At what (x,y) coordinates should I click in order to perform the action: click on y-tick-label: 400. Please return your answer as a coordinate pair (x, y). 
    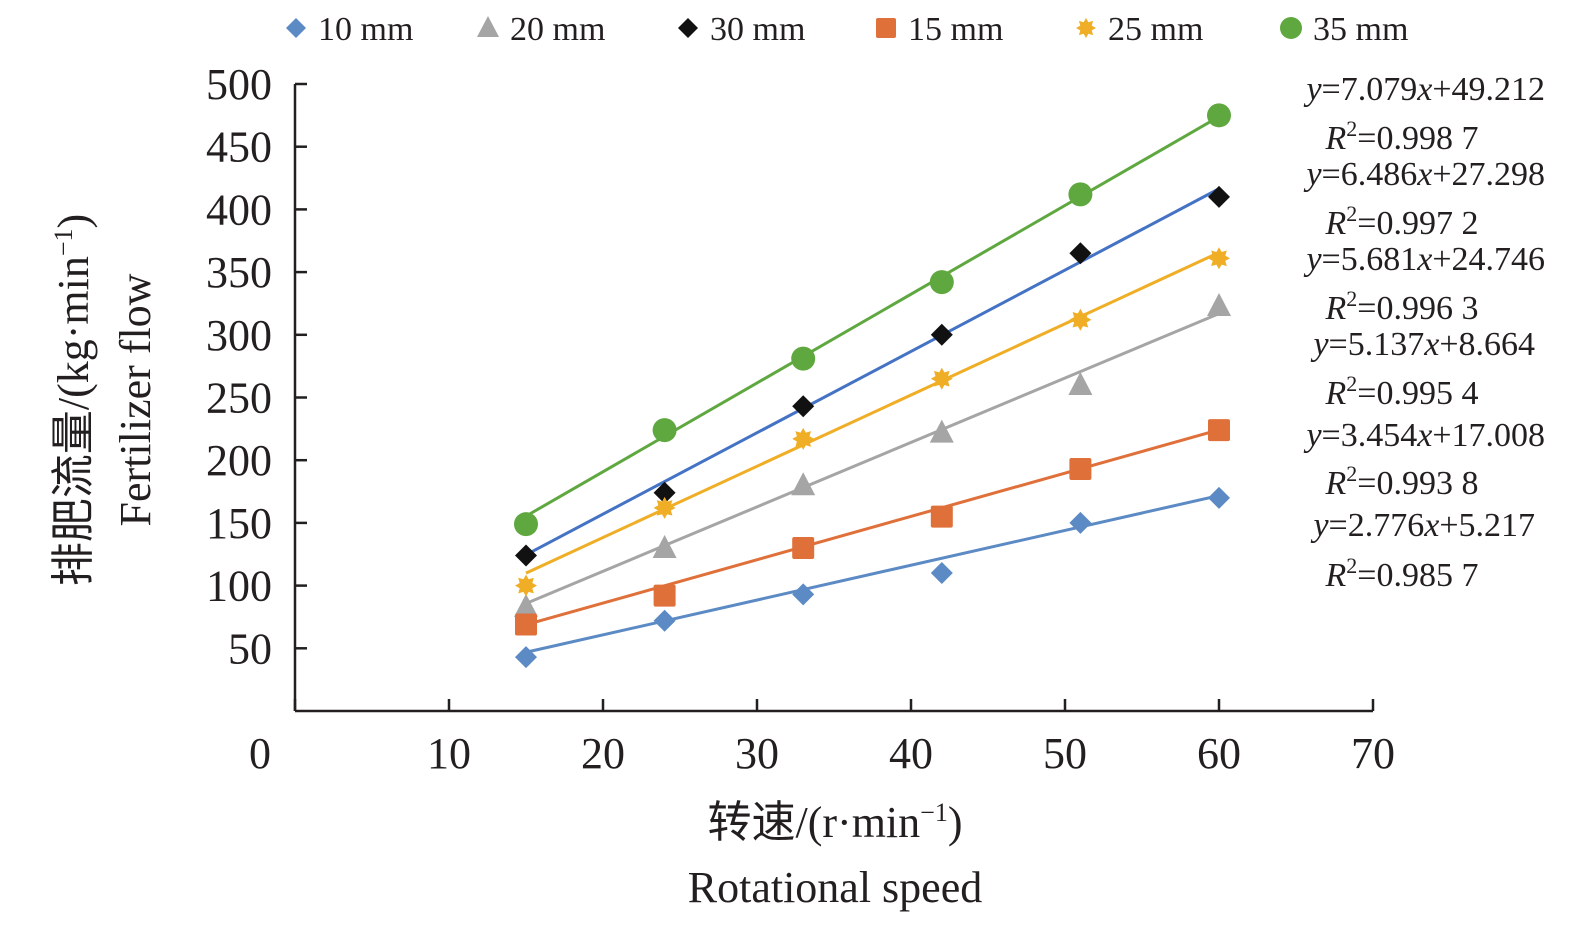
    Looking at the image, I should click on (239, 209).